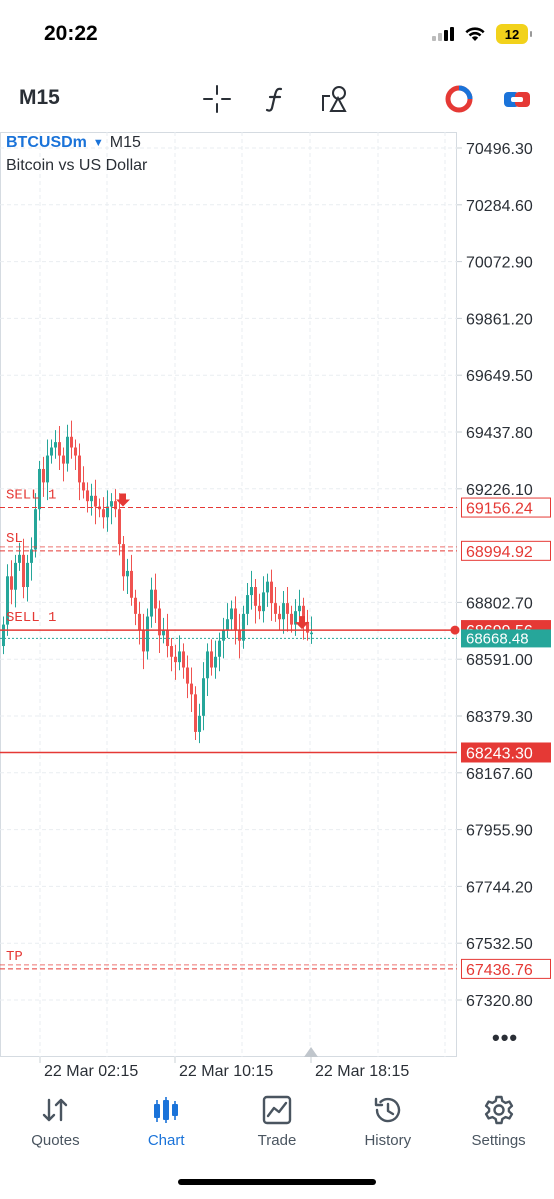 The image size is (554, 1199). I want to click on nav-history: History, so click(387, 1123).